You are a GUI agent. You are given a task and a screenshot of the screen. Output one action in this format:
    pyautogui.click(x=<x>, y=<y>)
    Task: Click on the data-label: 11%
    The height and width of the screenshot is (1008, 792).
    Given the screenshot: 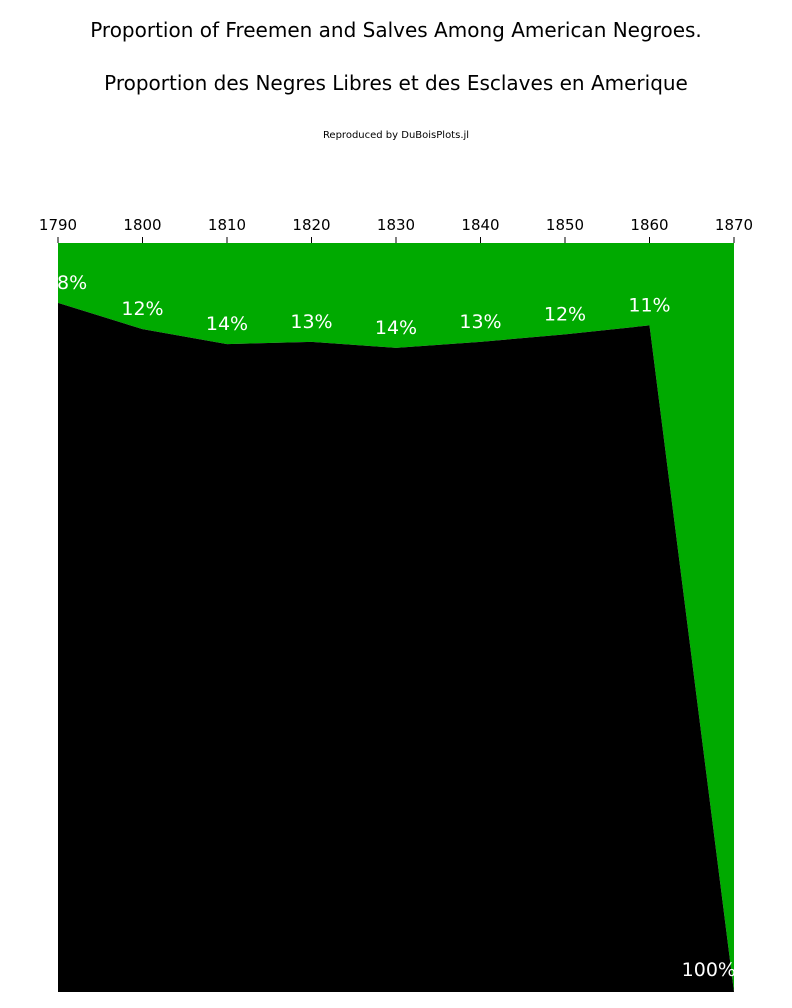 What is the action you would take?
    pyautogui.click(x=649, y=305)
    